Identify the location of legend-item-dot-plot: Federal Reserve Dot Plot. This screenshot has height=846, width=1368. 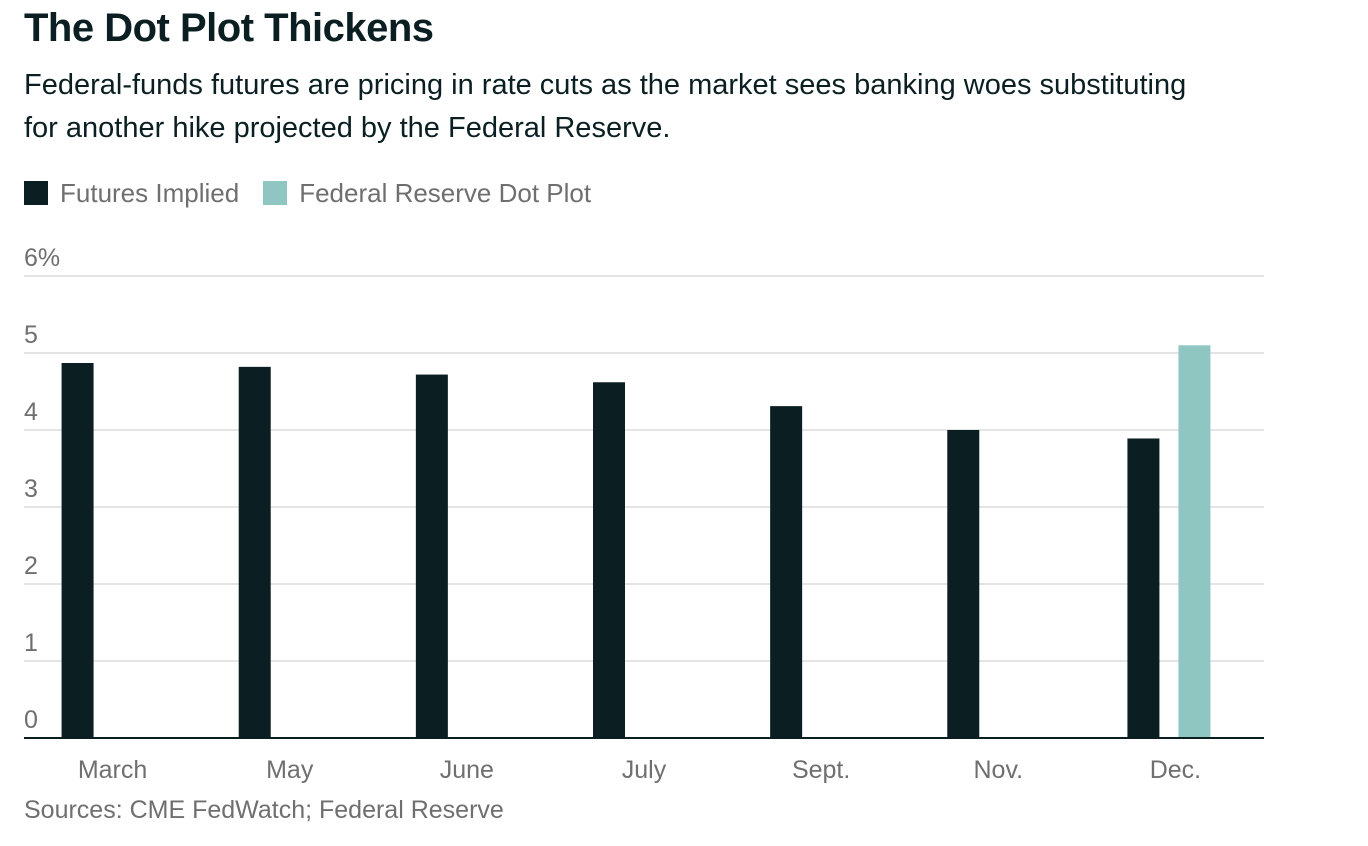
(427, 193).